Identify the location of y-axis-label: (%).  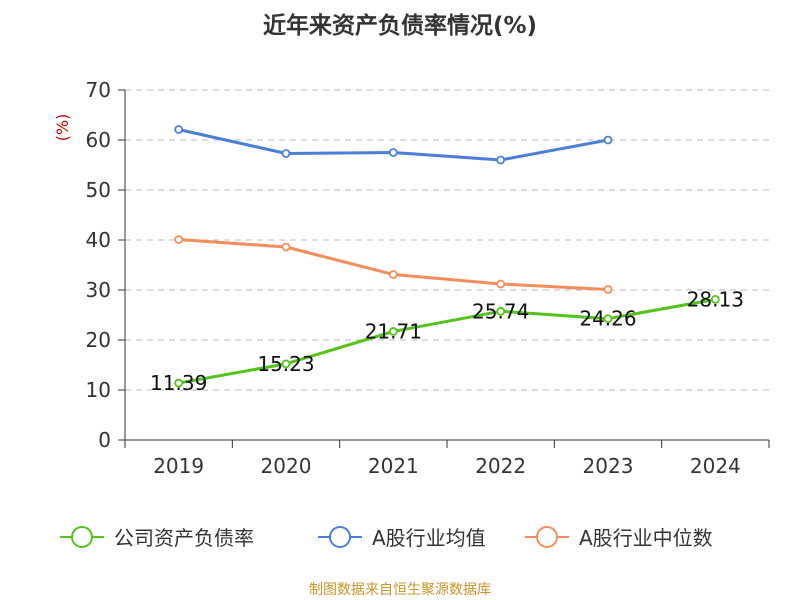
(62, 128).